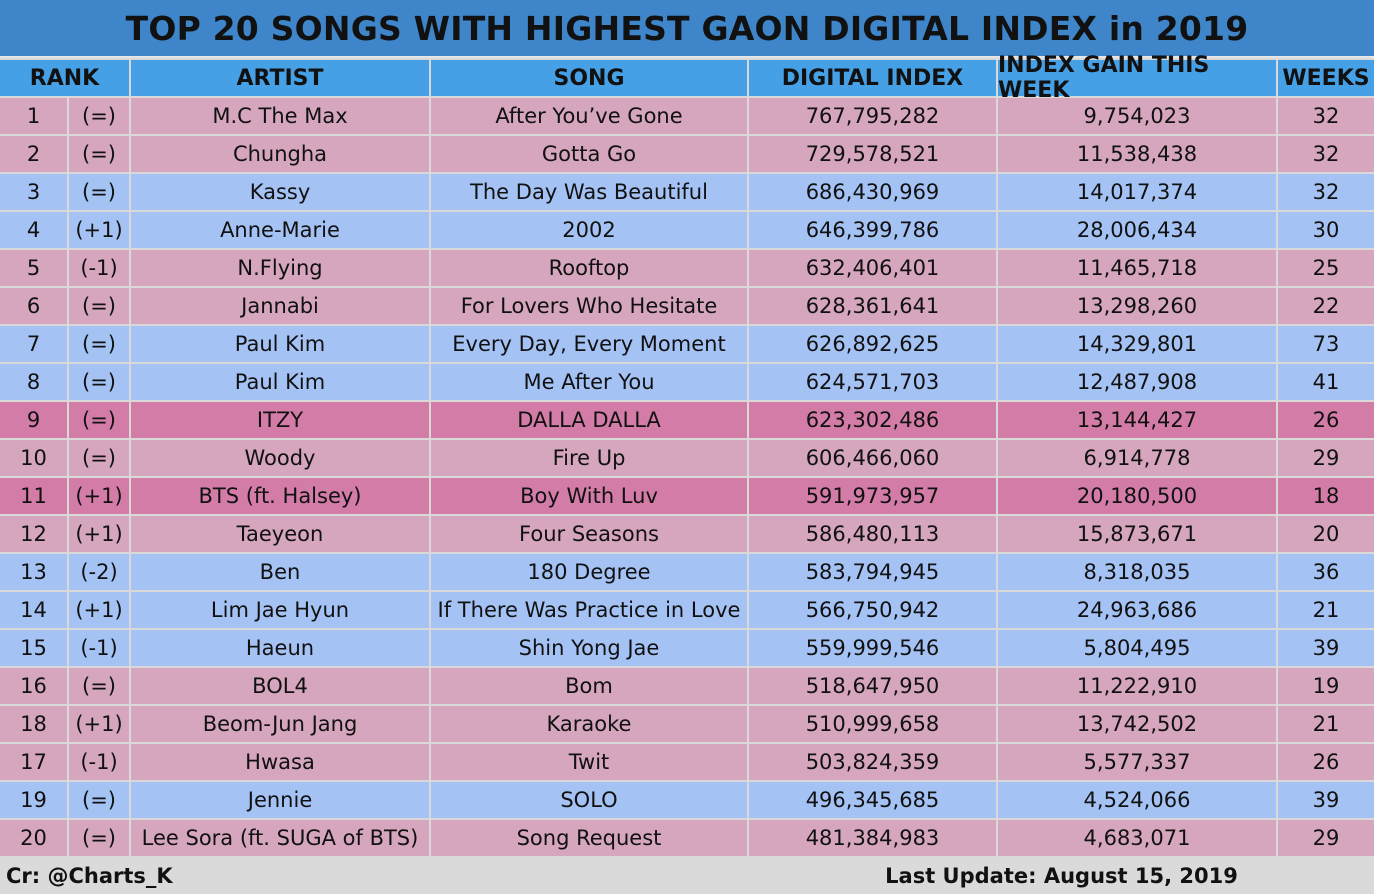 The height and width of the screenshot is (894, 1374). I want to click on cell-digital-index: 646,399,786, so click(872, 230).